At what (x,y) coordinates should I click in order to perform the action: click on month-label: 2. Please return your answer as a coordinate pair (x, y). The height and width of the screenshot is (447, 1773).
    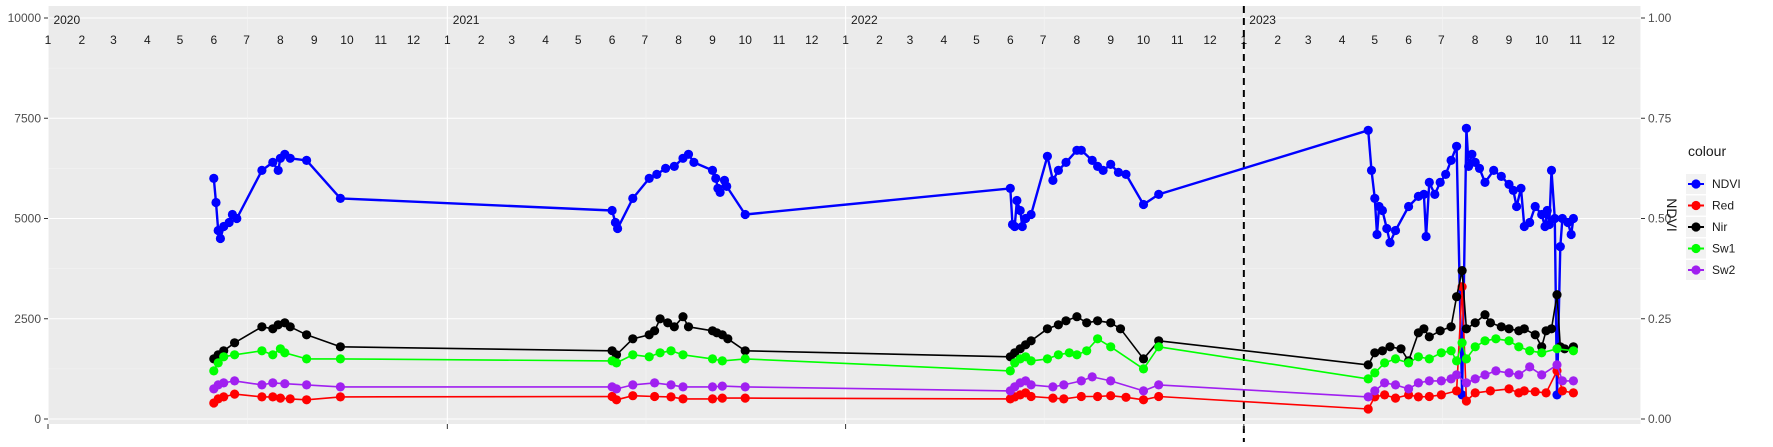
    Looking at the image, I should click on (1277, 40).